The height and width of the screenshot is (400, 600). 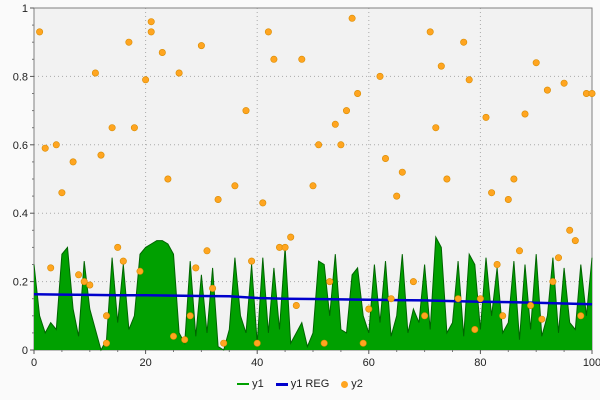 What do you see at coordinates (258, 384) in the screenshot?
I see `legend-label-y1: y1` at bounding box center [258, 384].